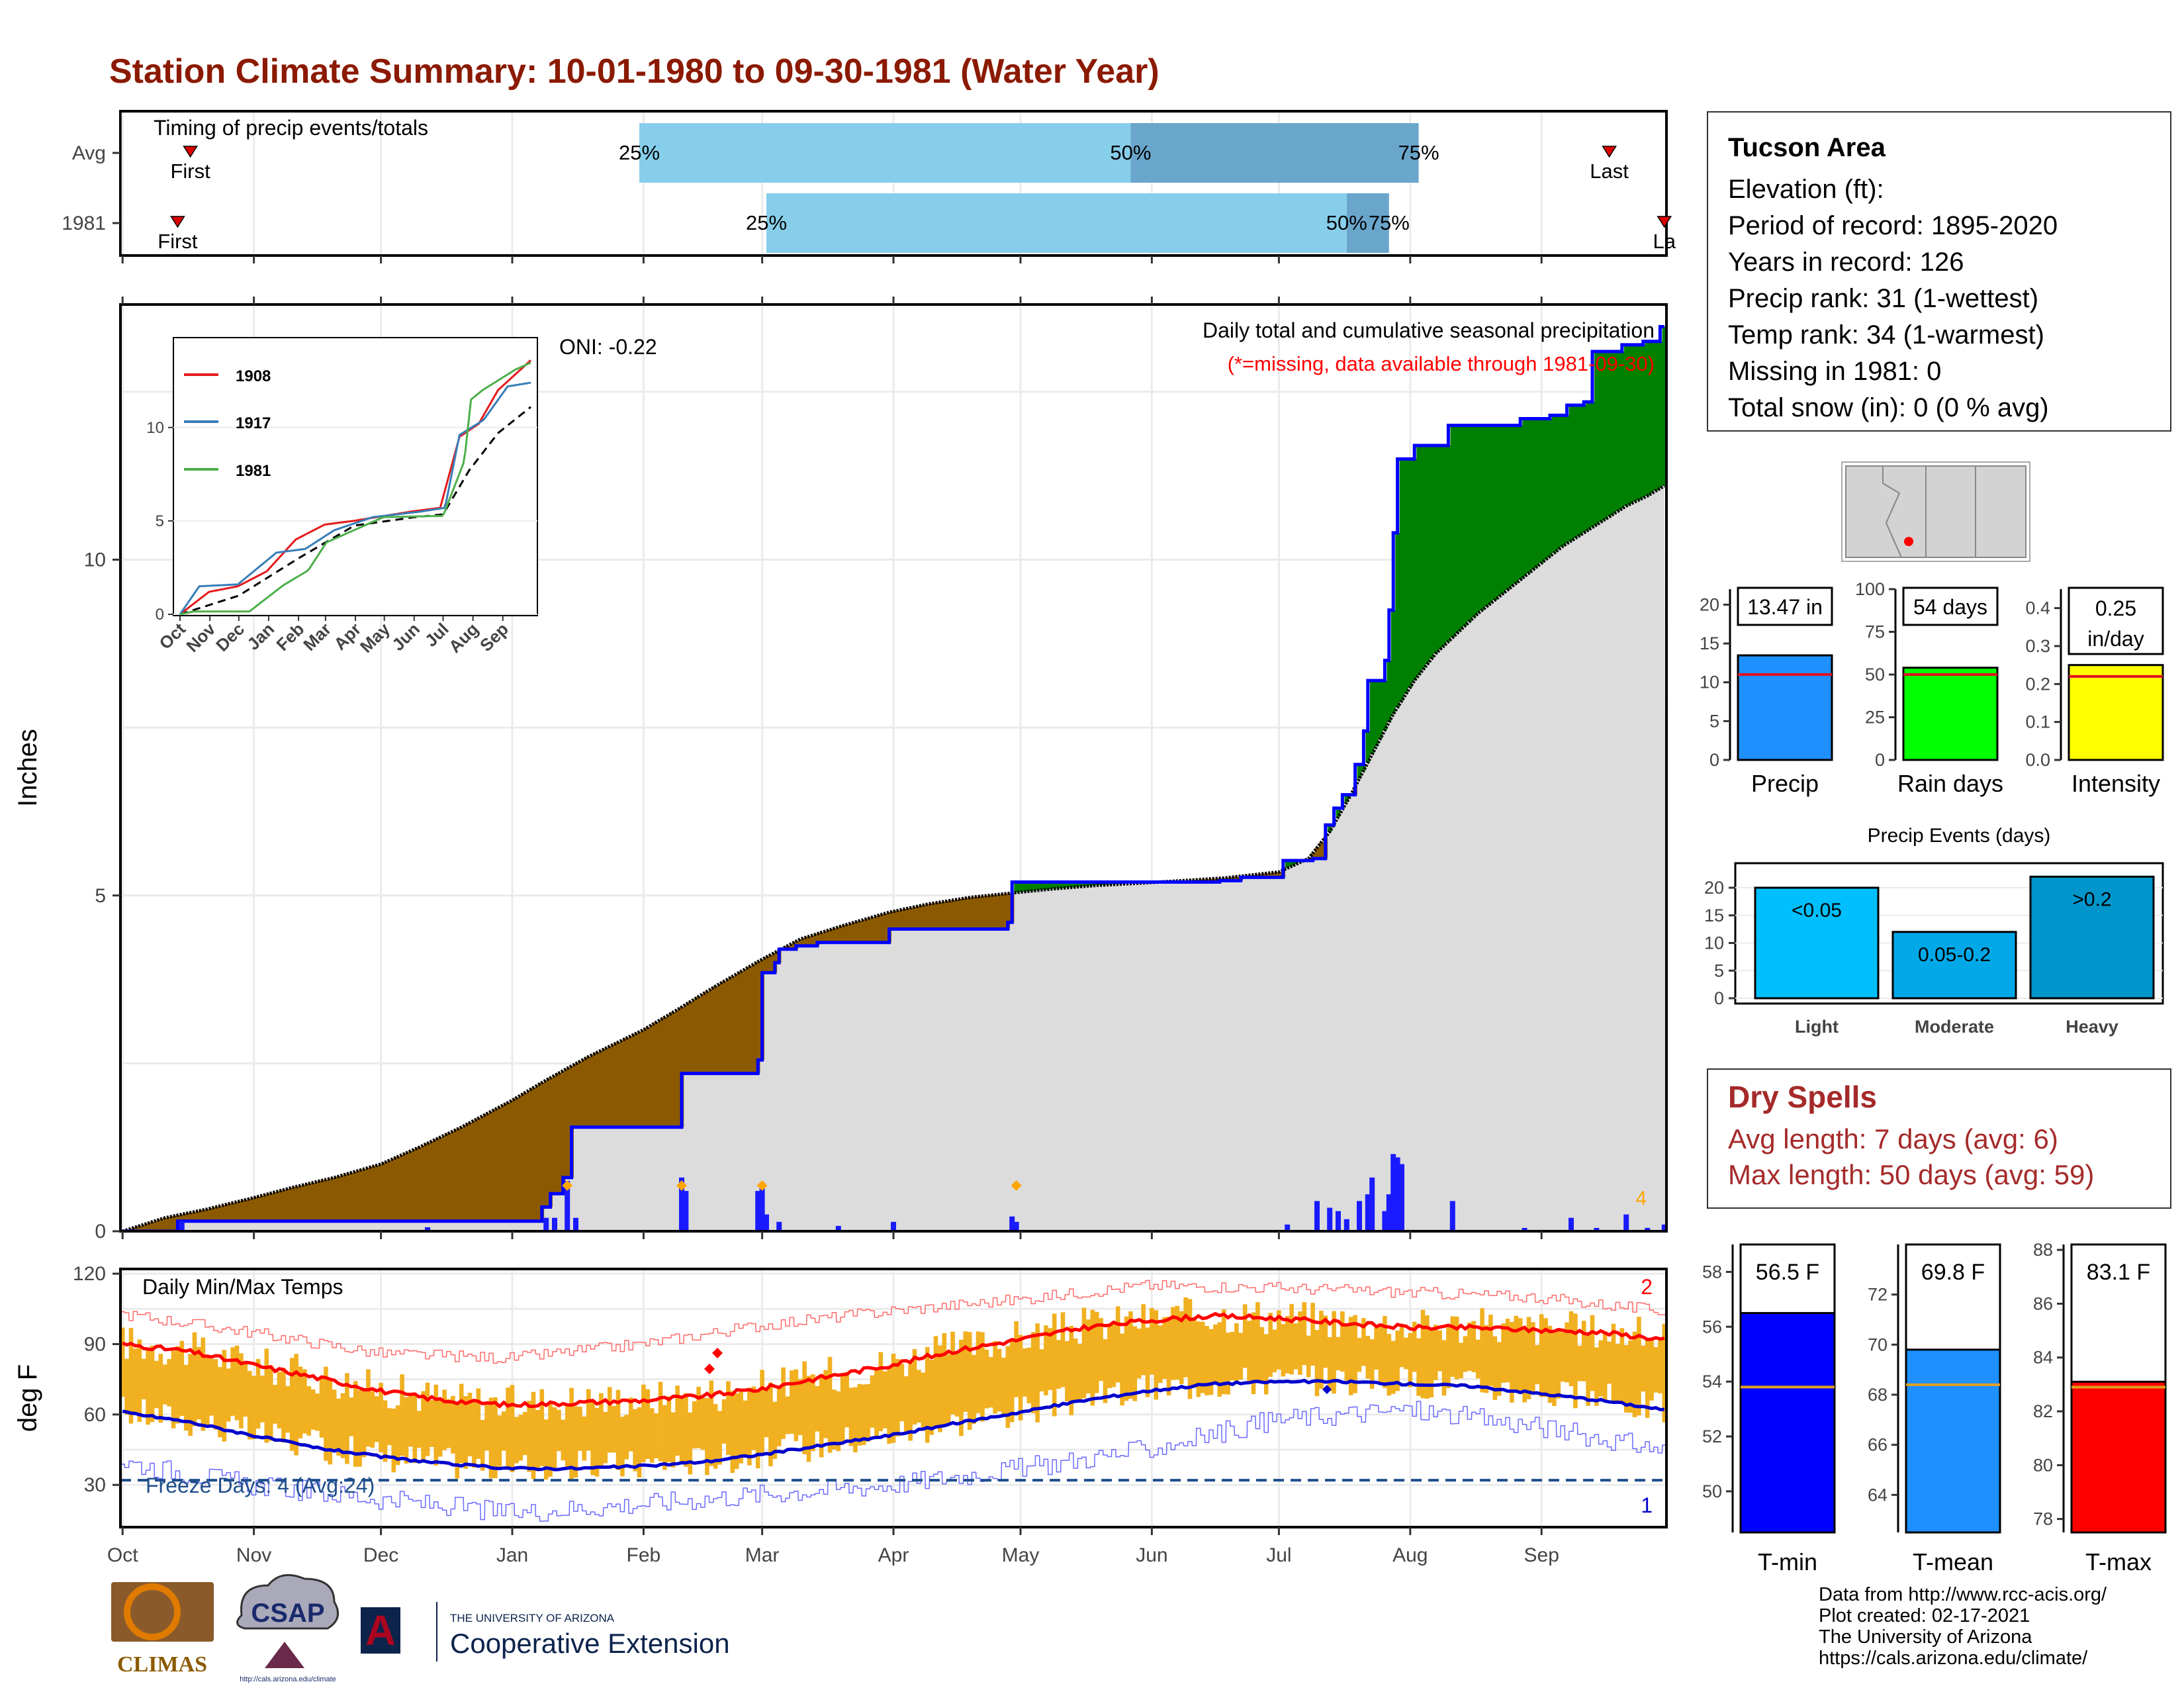 The image size is (2184, 1688). What do you see at coordinates (253, 376) in the screenshot?
I see `inset-legend-1908: 1908` at bounding box center [253, 376].